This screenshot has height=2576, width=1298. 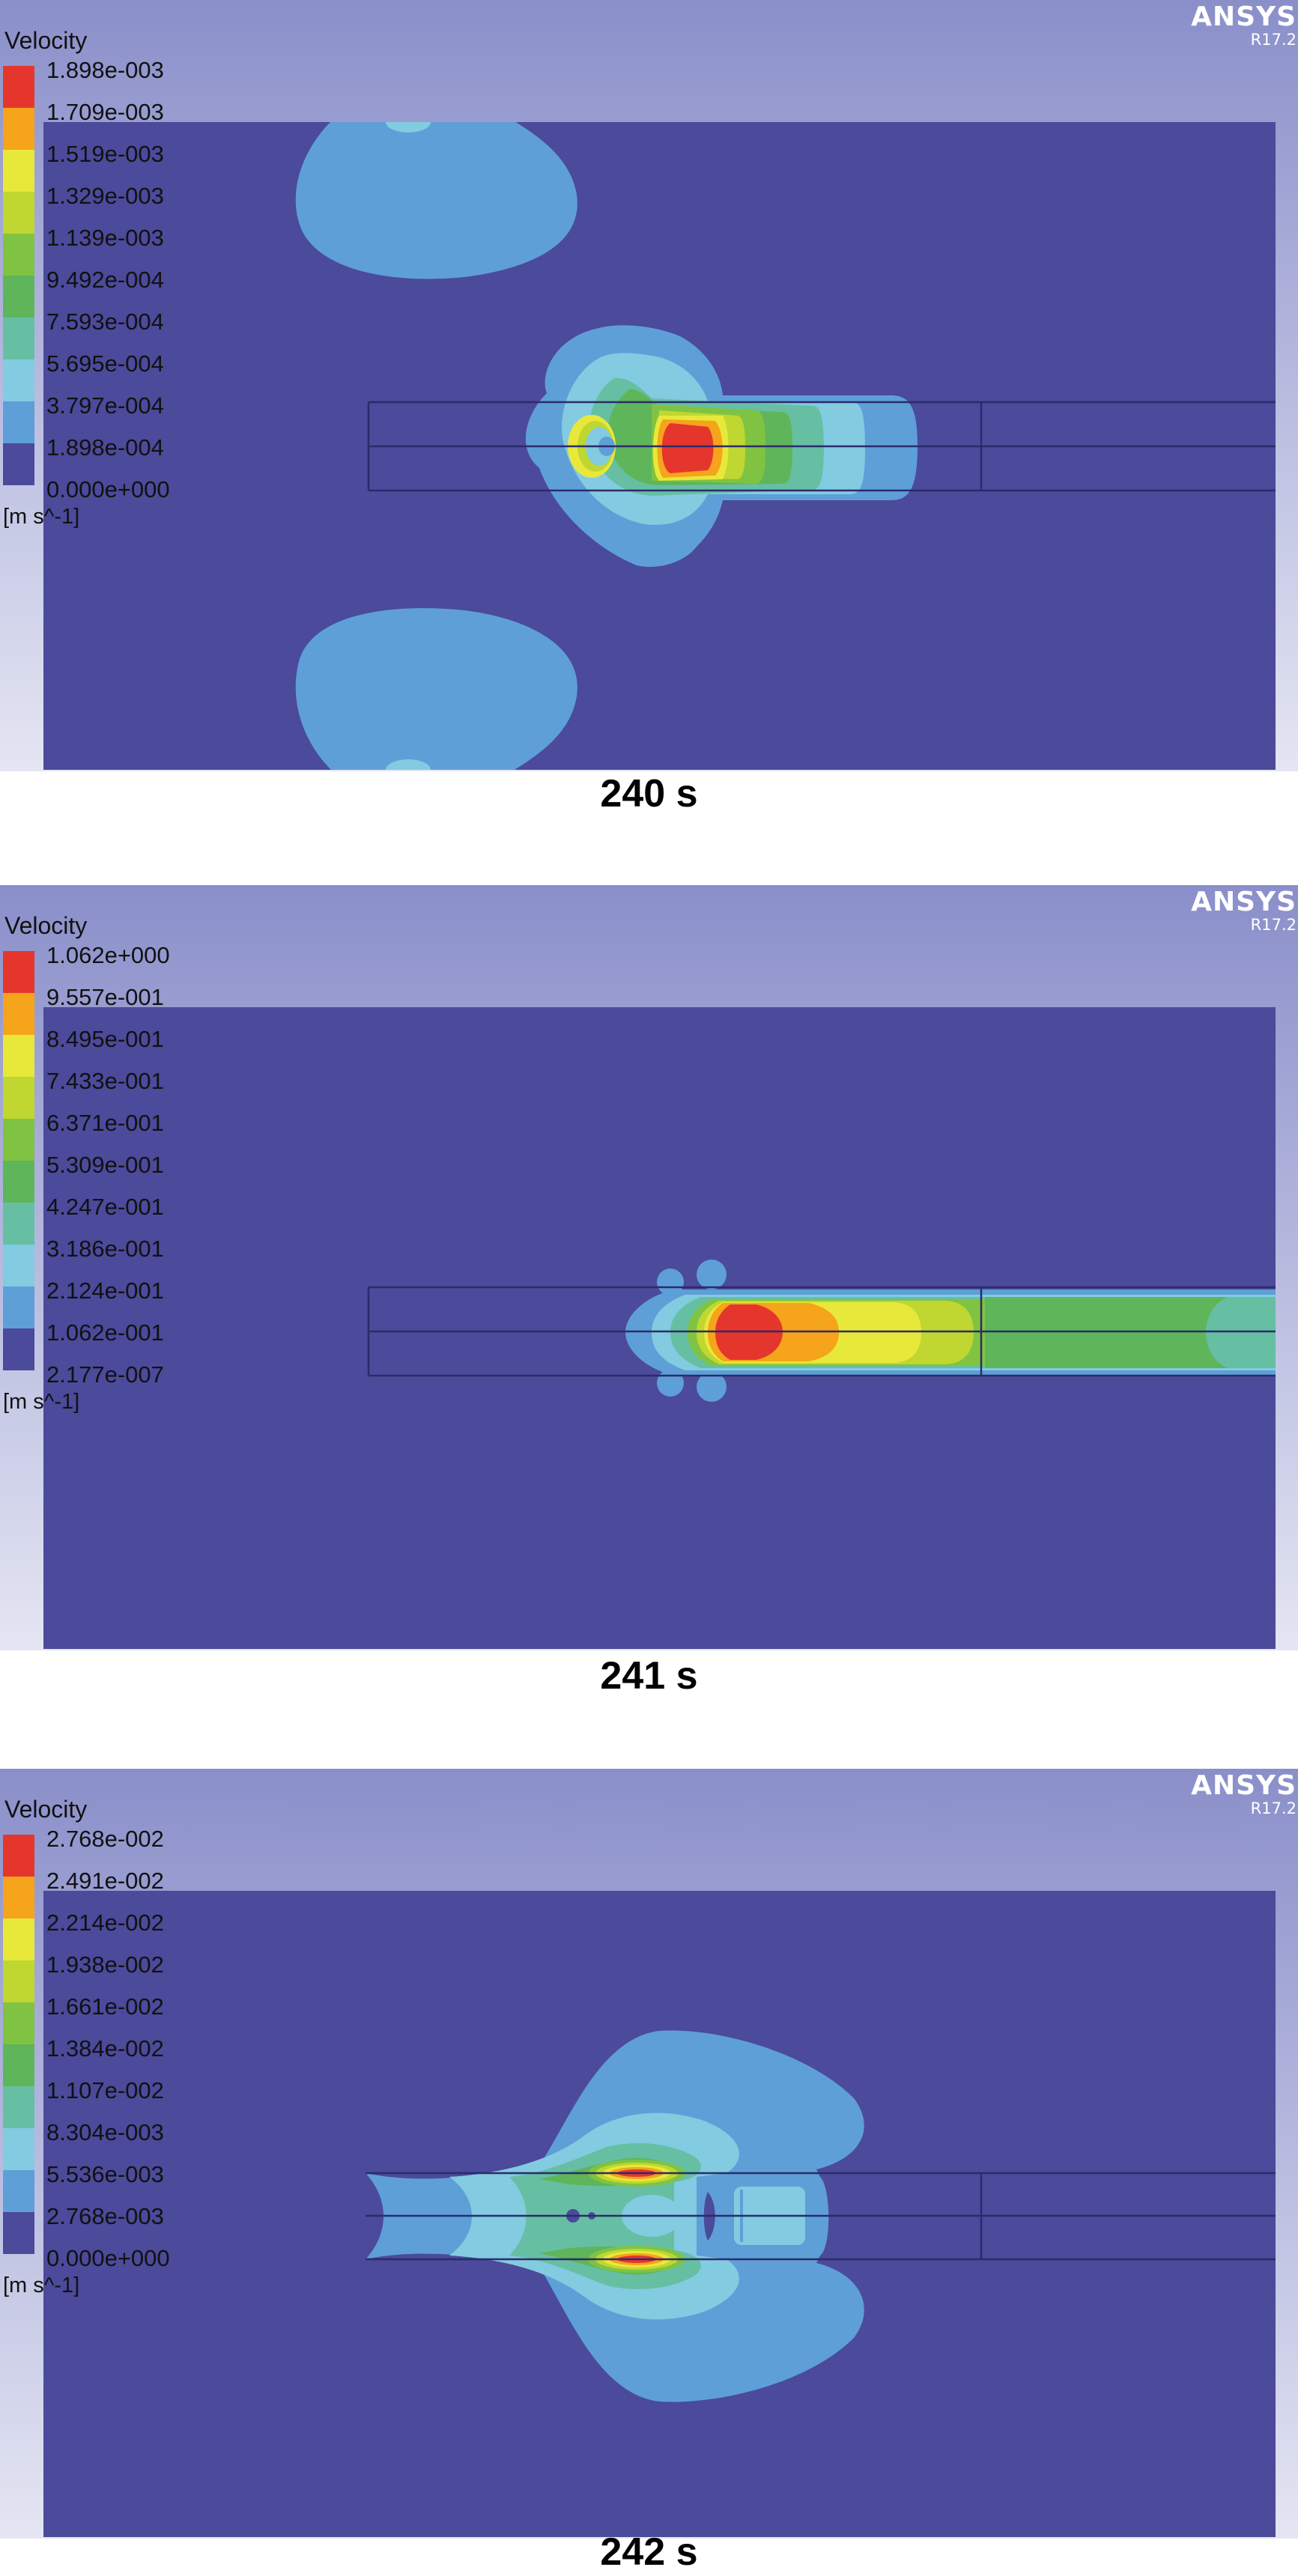 I want to click on legend-label: 2.214e-002, so click(x=105, y=1923).